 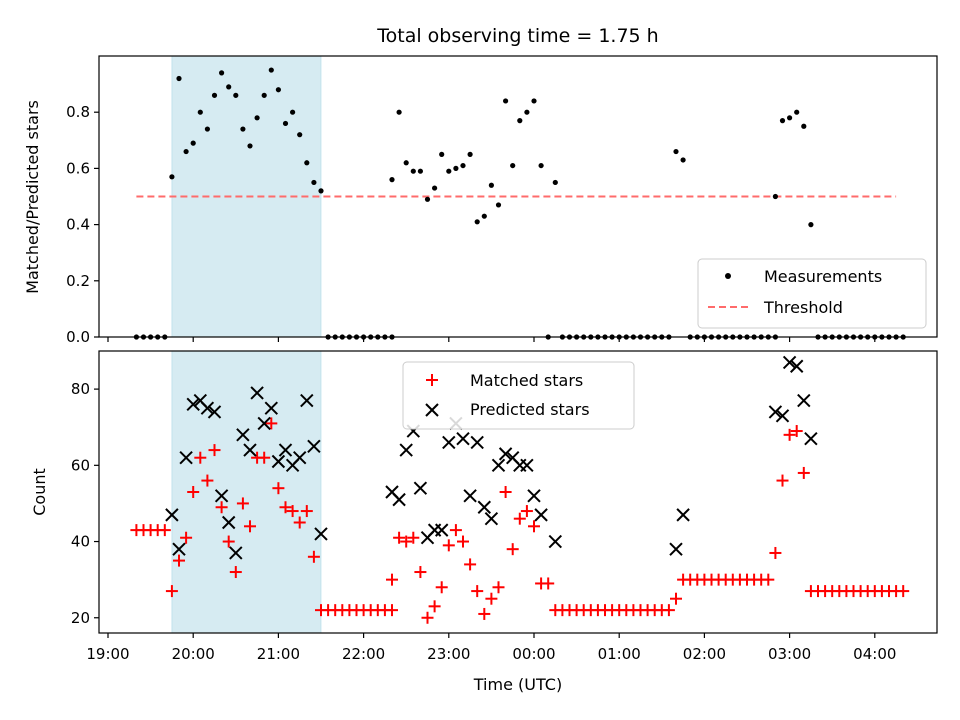 I want to click on top-x-ticks, so click(x=491, y=339).